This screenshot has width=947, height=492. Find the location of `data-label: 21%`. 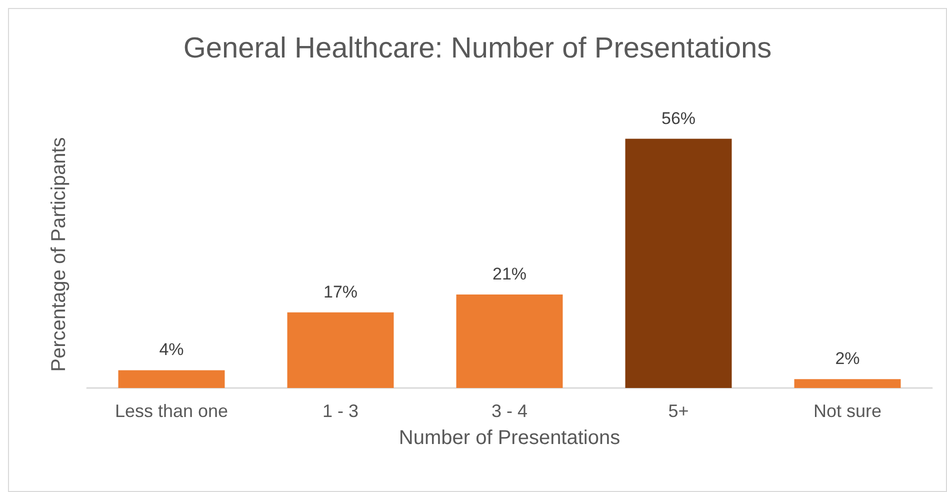

data-label: 21% is located at coordinates (509, 274).